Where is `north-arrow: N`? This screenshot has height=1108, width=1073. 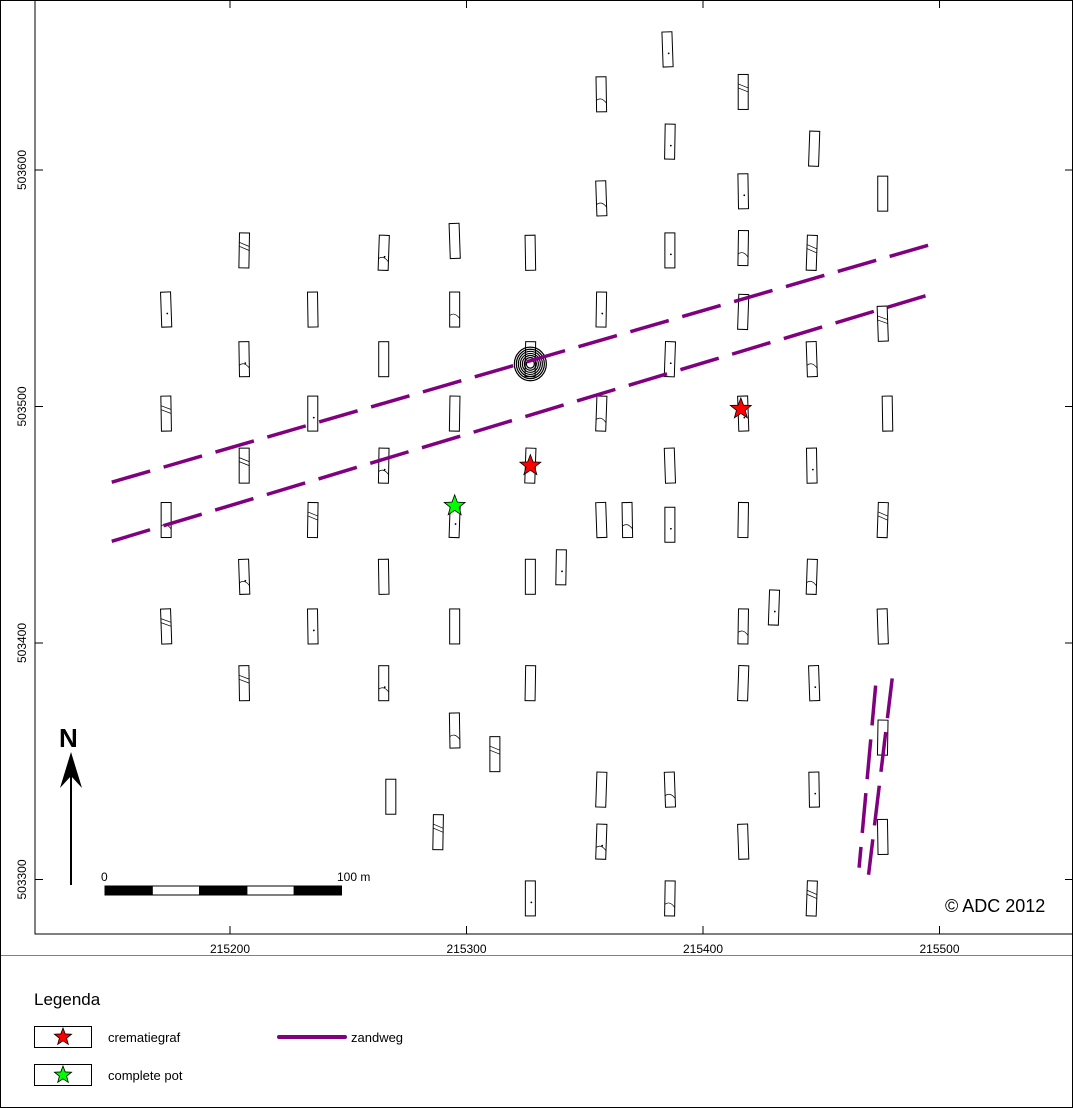
north-arrow: N is located at coordinates (70, 804).